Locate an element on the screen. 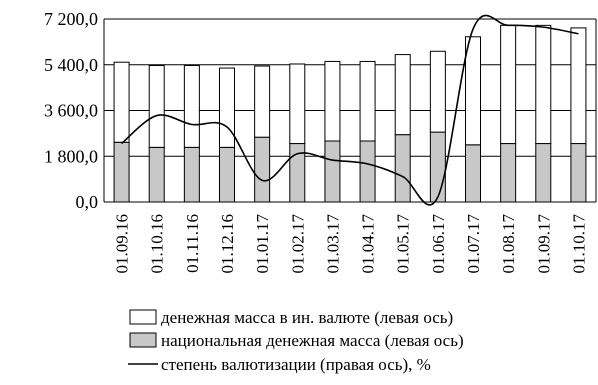  x-tick-label: 01.11.16 is located at coordinates (192, 243).